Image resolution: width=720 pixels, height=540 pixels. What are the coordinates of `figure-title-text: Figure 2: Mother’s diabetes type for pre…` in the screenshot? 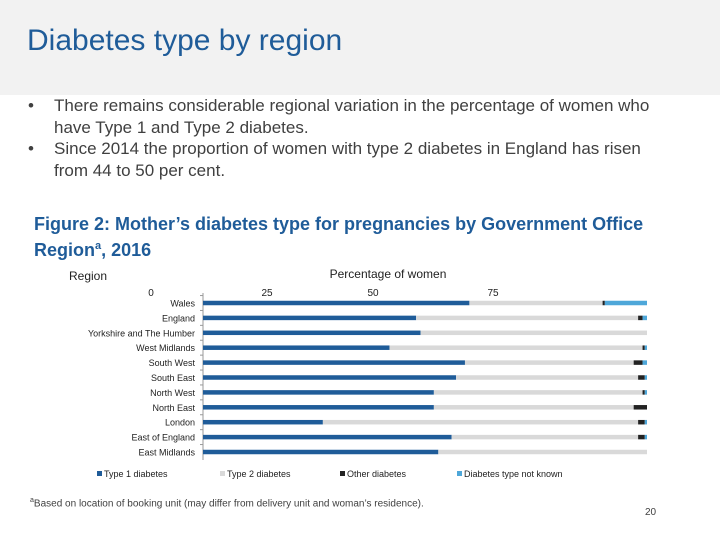 It's located at (339, 237).